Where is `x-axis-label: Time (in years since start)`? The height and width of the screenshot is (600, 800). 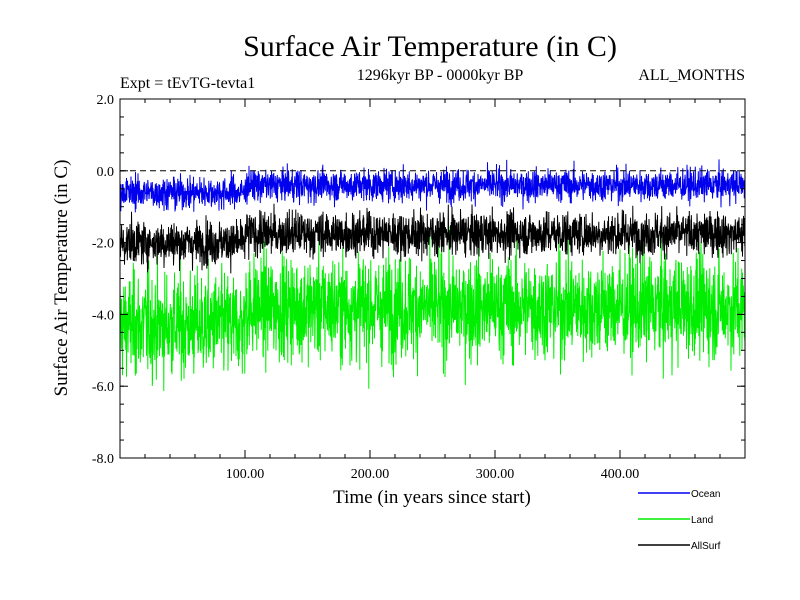 x-axis-label: Time (in years since start) is located at coordinates (432, 497).